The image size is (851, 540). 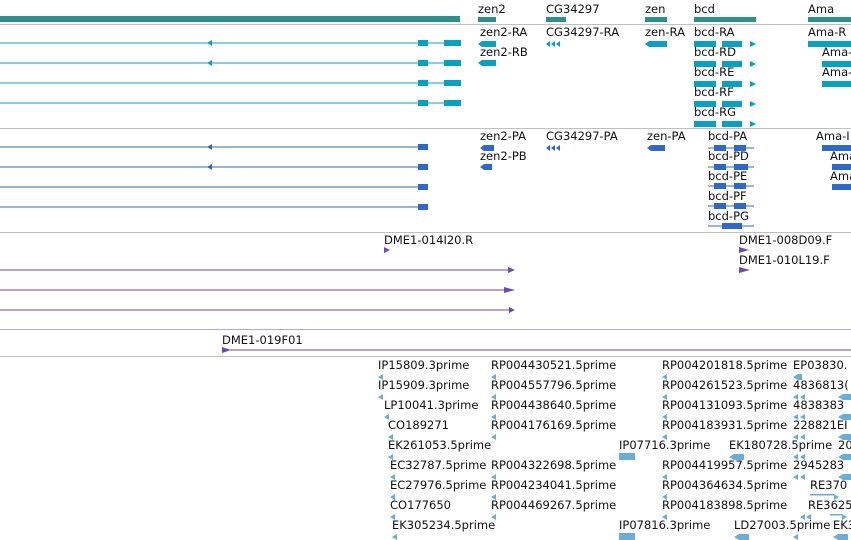 I want to click on clone-label: DME1-014I20.R, so click(x=429, y=240).